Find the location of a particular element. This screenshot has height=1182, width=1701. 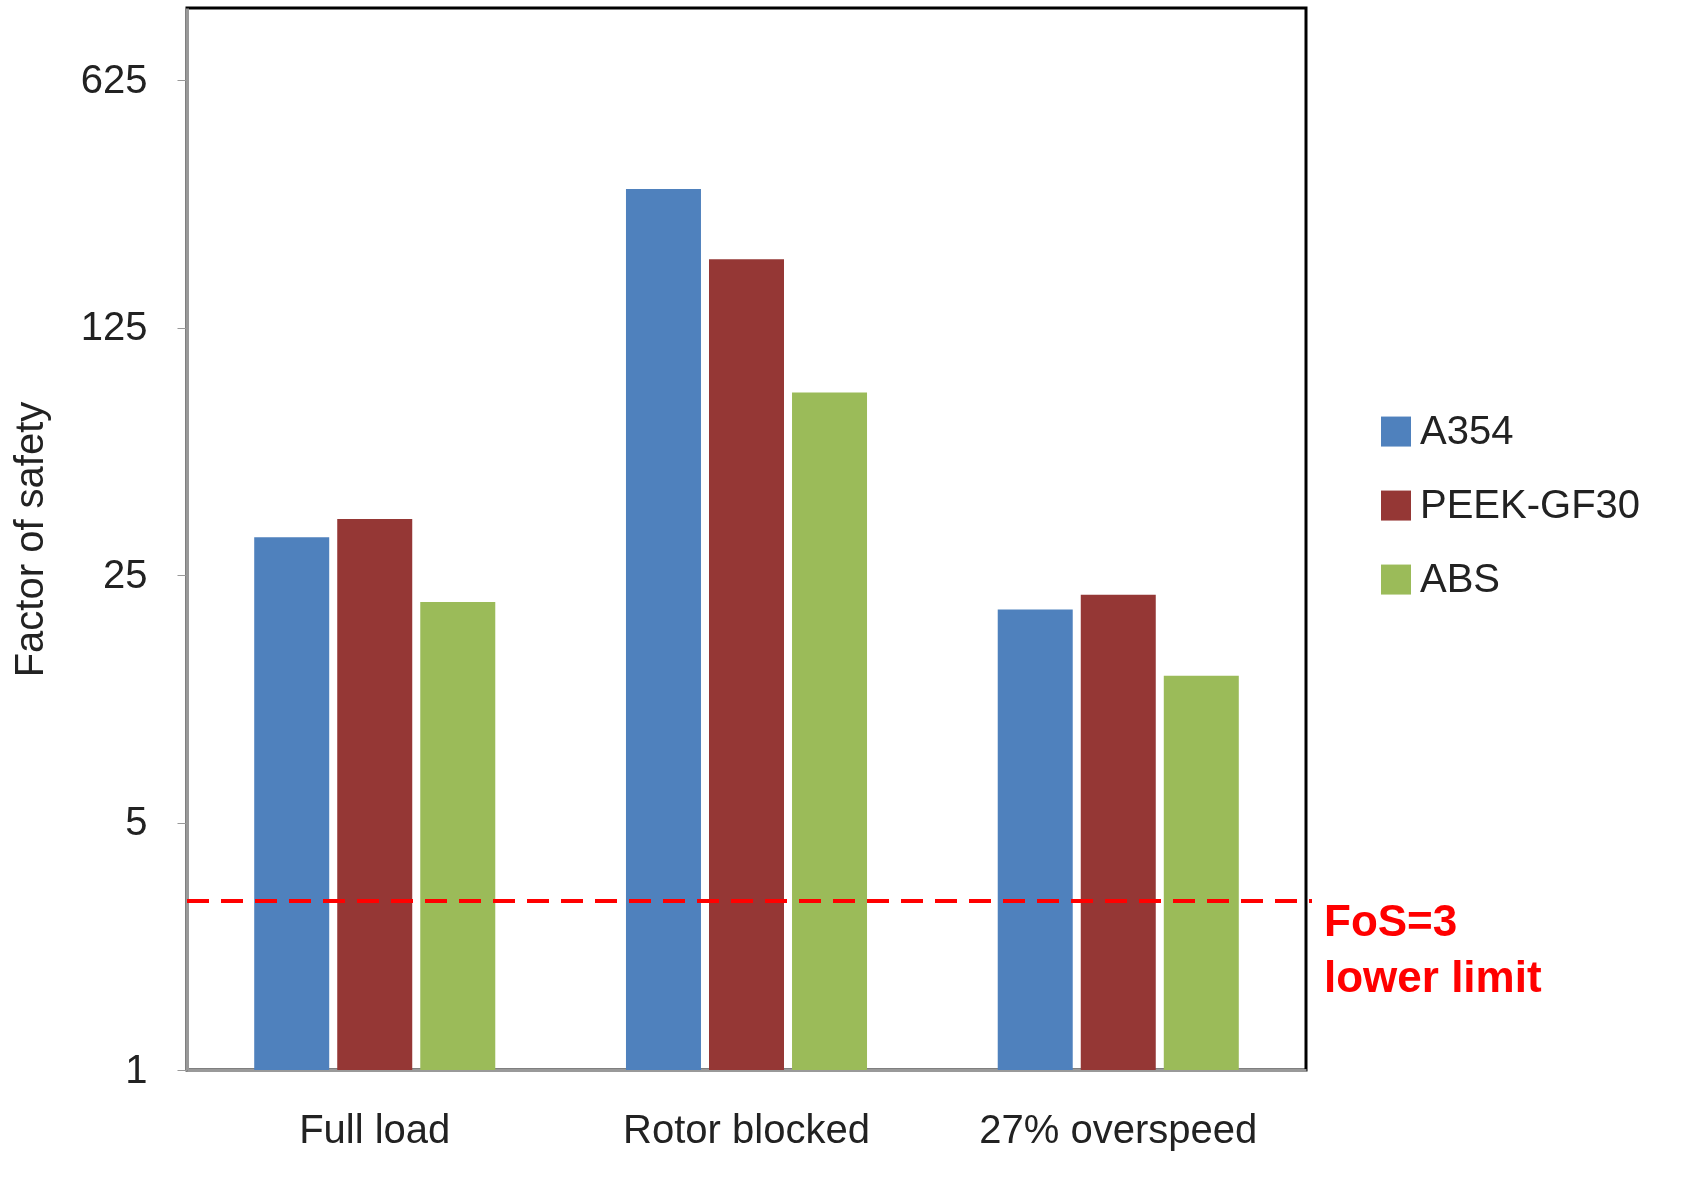

y-axis-title: Factor of safety is located at coordinates (28, 539).